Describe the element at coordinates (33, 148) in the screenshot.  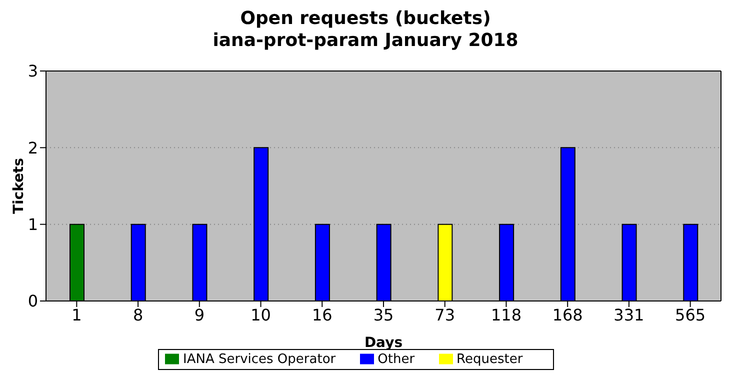
I see `y-tick-label: 2` at that location.